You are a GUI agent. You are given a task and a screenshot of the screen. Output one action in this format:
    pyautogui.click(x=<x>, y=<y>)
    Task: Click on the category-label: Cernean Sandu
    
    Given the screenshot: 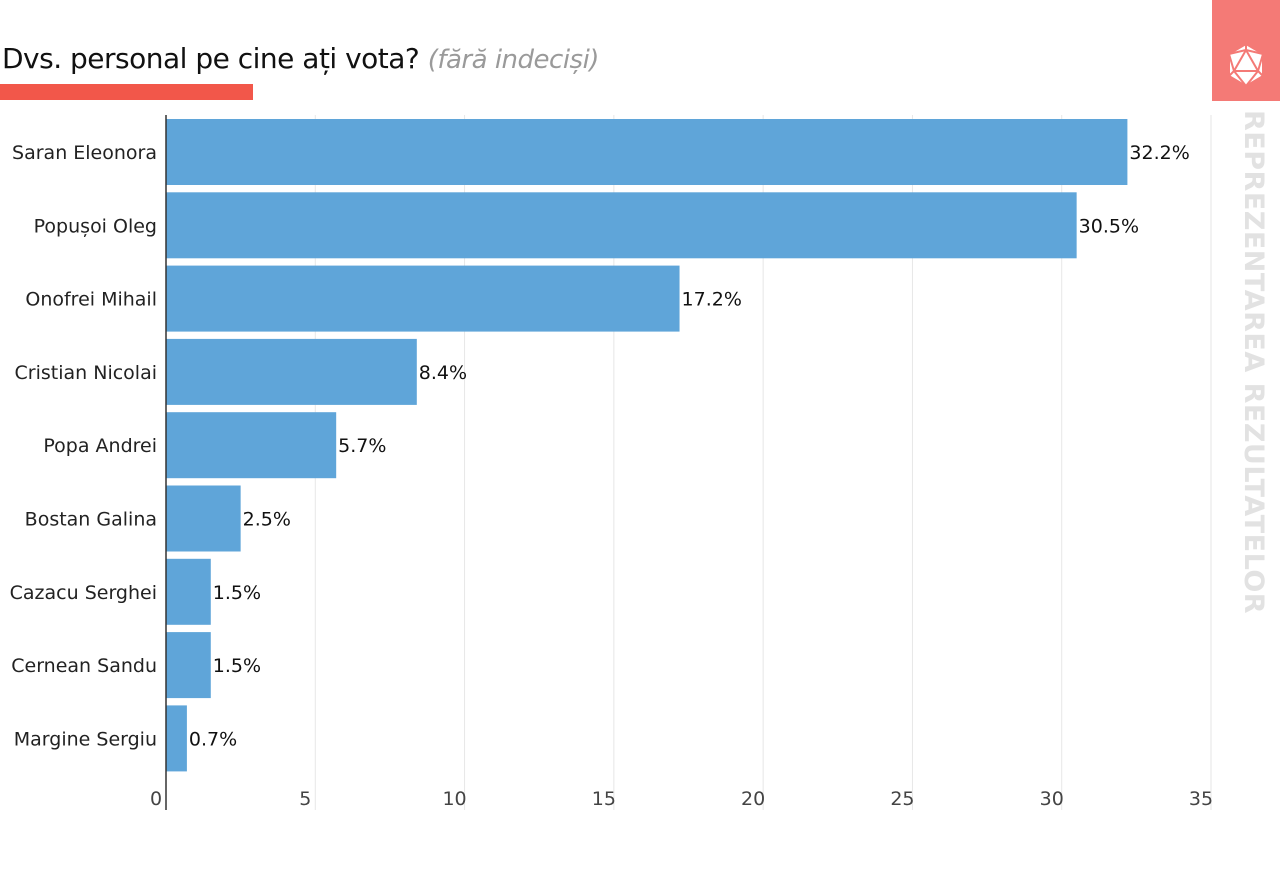 What is the action you would take?
    pyautogui.click(x=84, y=666)
    